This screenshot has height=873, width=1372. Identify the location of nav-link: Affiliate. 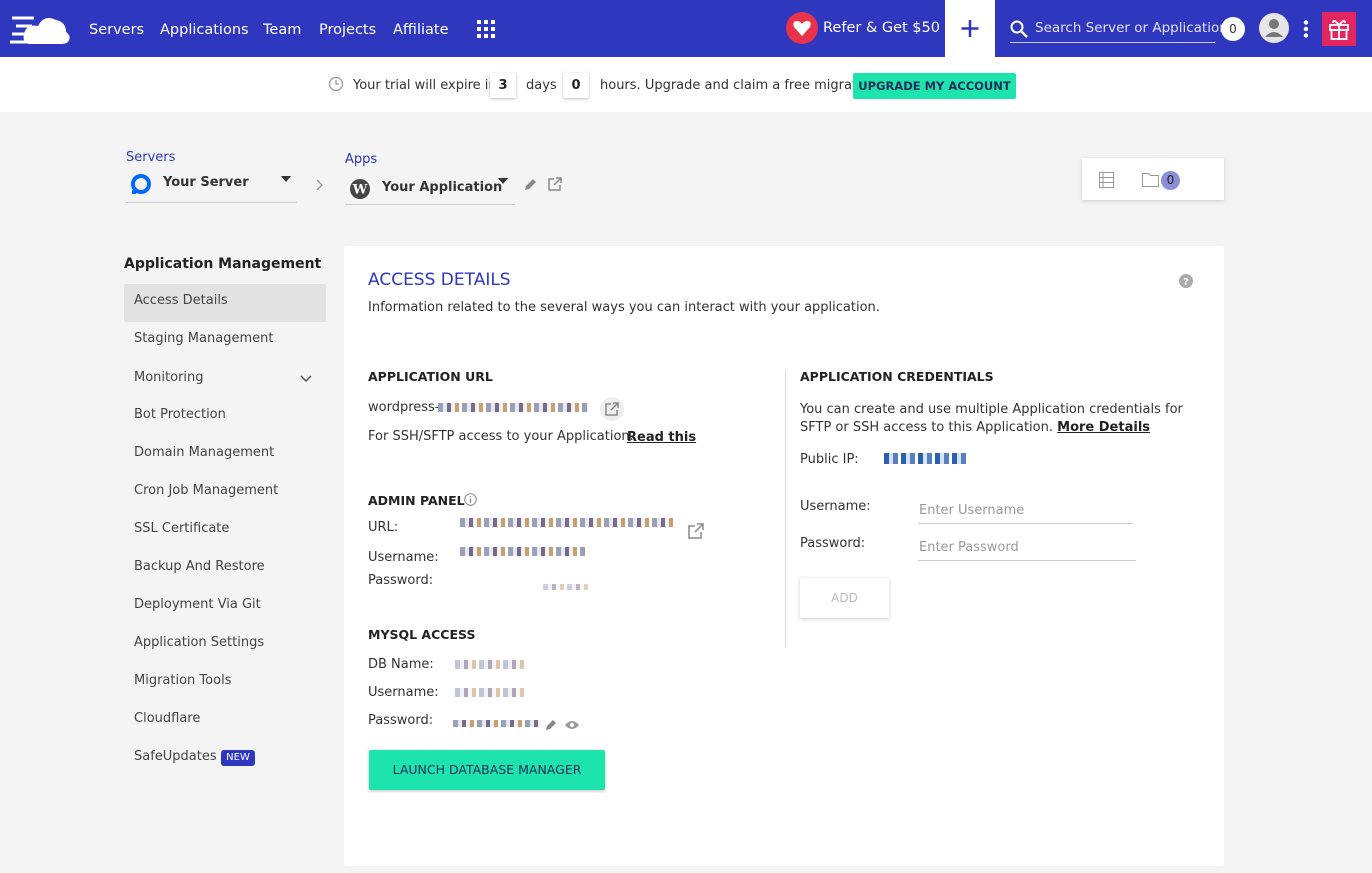
(421, 30).